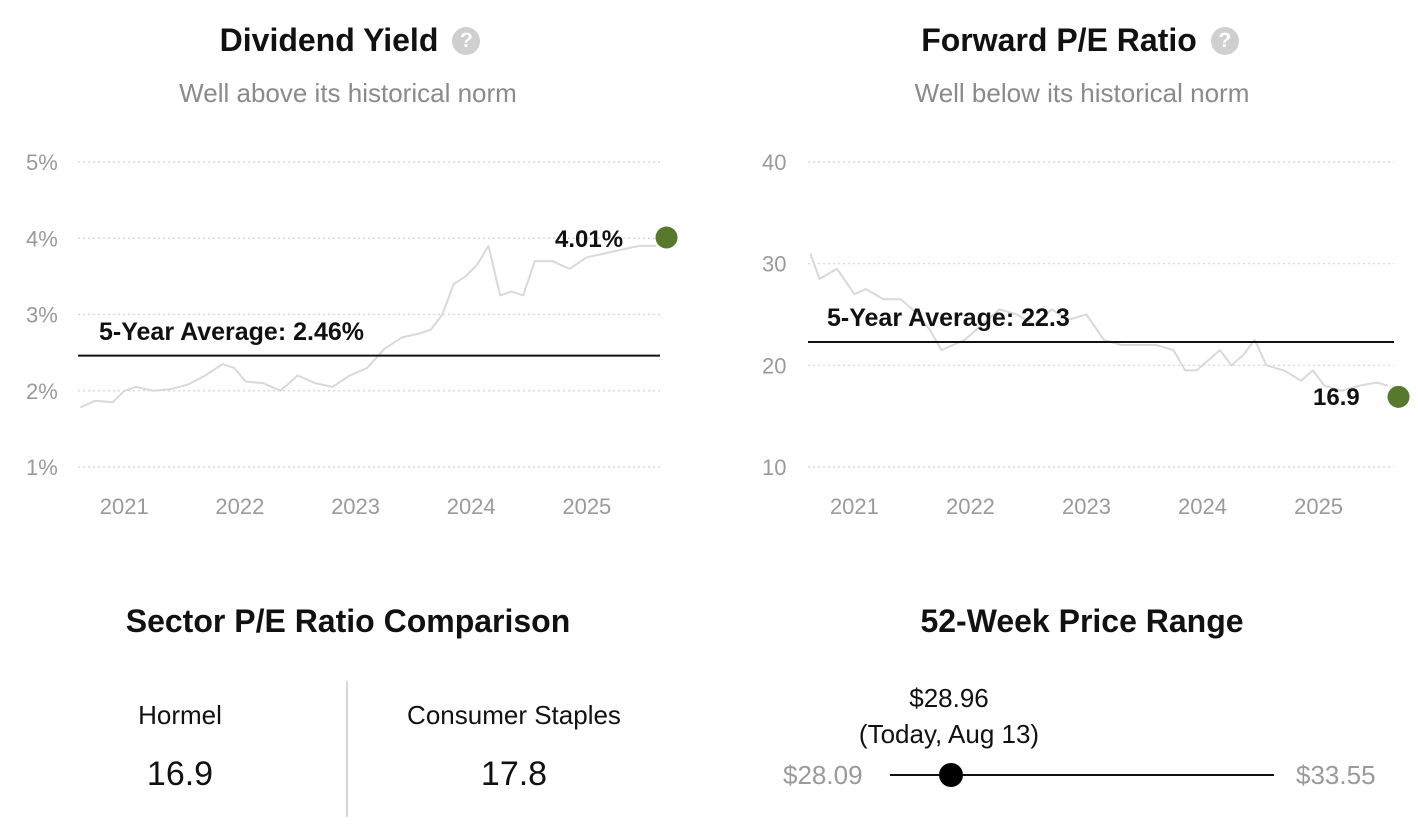 This screenshot has height=840, width=1418. I want to click on forward-pe-subtitle: Well below its historical norm, so click(1082, 93).